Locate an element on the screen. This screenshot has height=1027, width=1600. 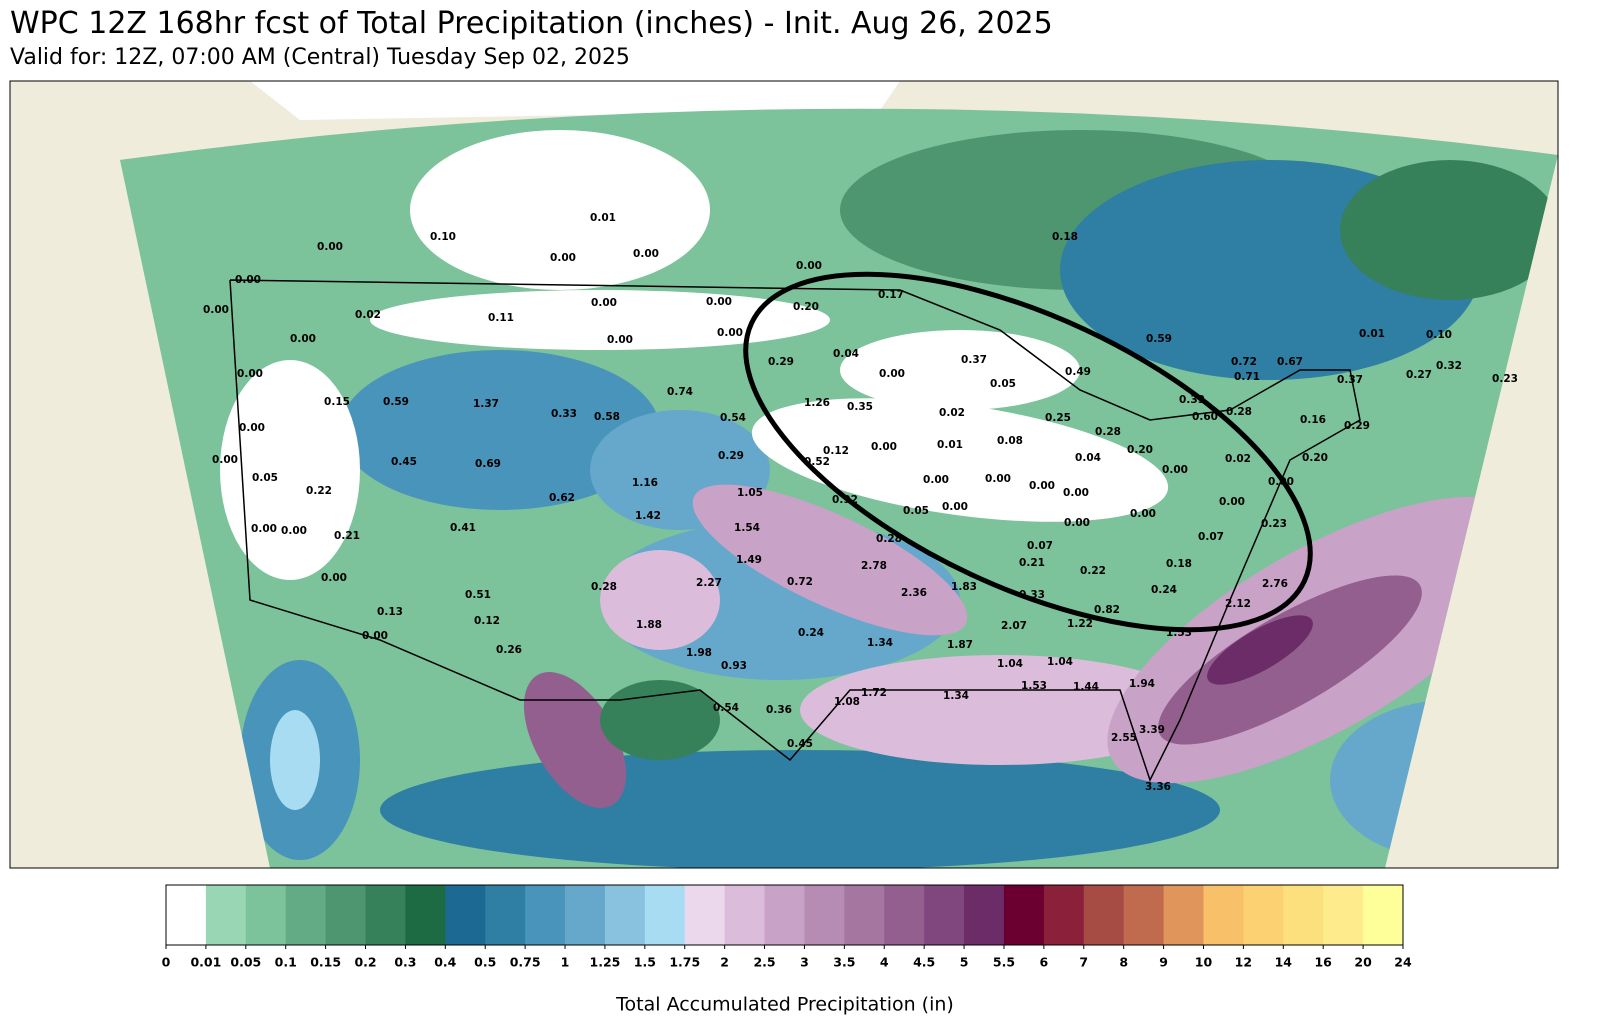
colorbar-tick-label: 5.5 is located at coordinates (1004, 962).